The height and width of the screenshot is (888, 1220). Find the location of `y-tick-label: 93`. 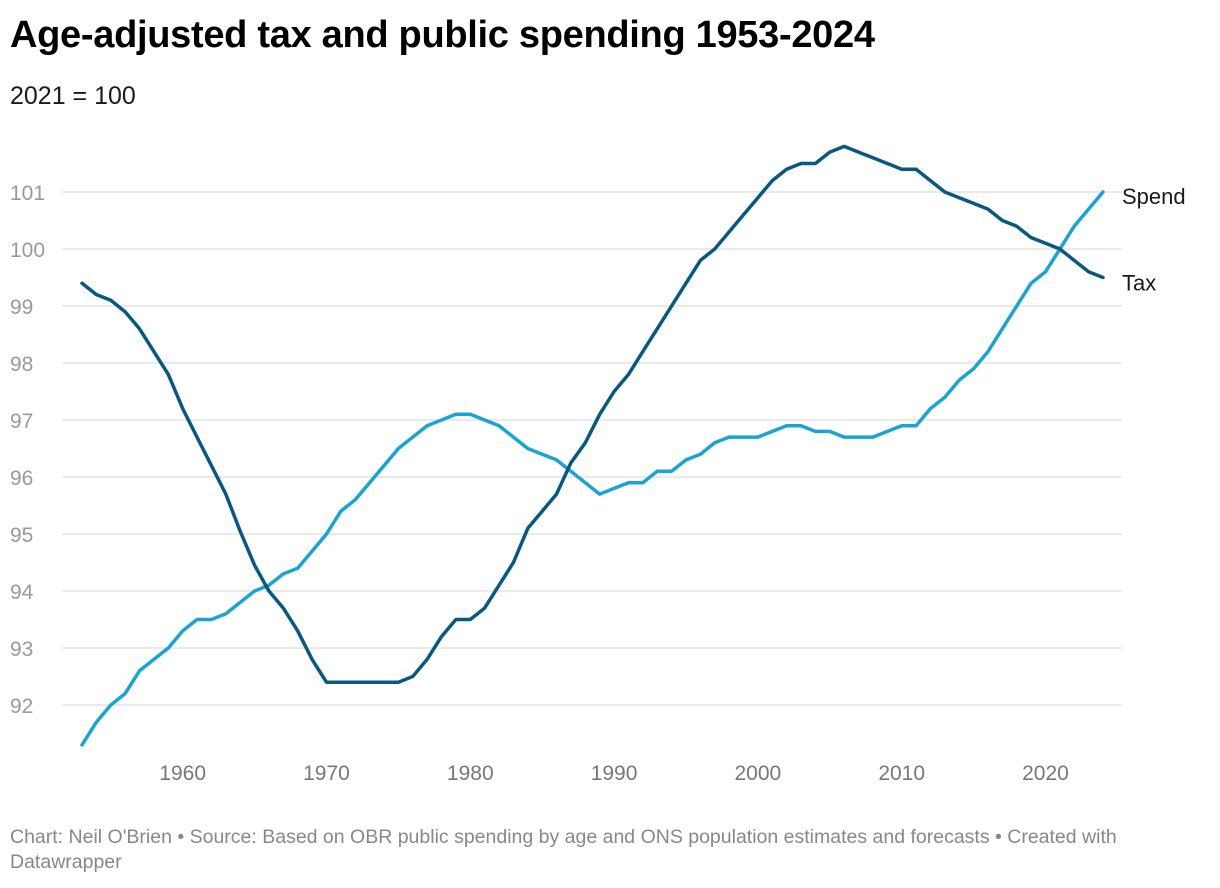

y-tick-label: 93 is located at coordinates (21, 649).